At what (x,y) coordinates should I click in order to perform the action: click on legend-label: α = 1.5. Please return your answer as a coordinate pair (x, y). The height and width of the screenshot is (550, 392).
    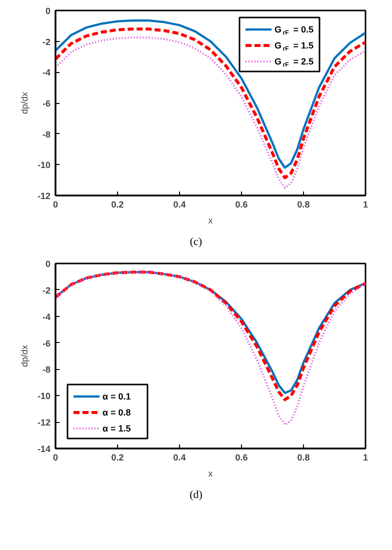
    Looking at the image, I should click on (116, 429).